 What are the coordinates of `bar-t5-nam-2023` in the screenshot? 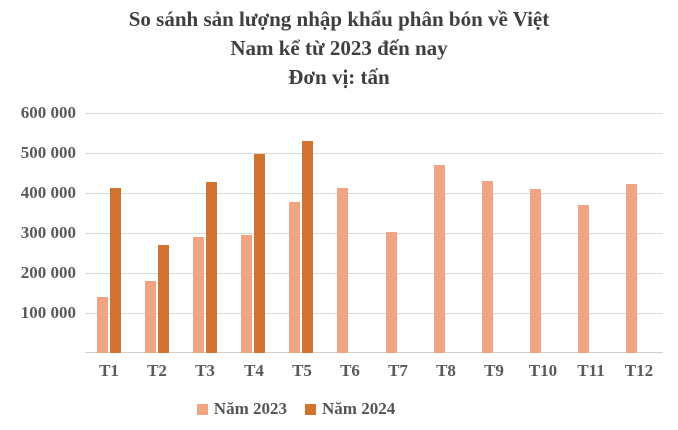 It's located at (294, 277).